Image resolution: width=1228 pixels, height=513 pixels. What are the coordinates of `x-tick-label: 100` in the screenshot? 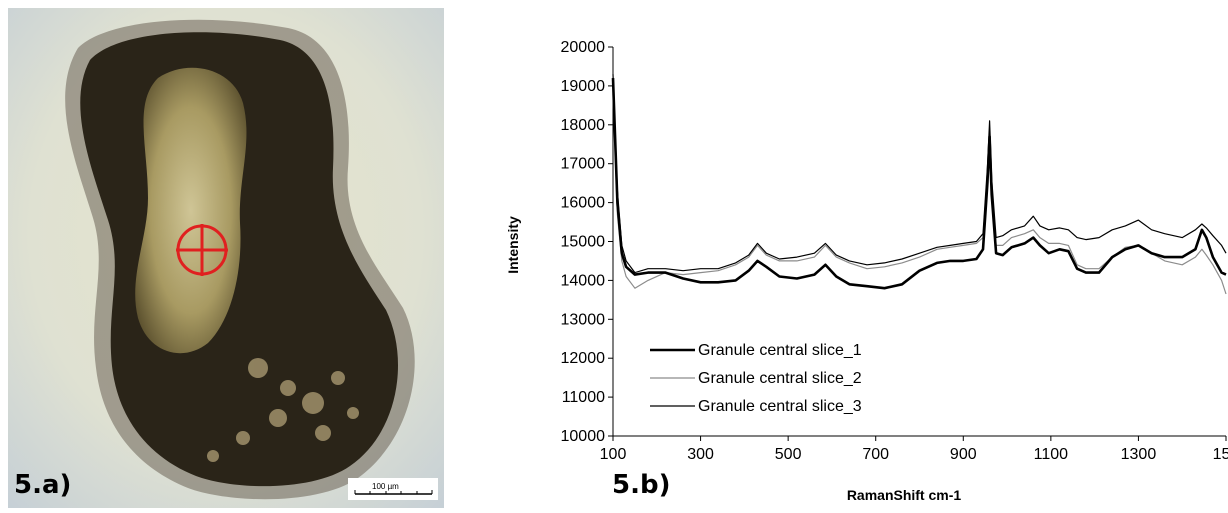 It's located at (613, 454).